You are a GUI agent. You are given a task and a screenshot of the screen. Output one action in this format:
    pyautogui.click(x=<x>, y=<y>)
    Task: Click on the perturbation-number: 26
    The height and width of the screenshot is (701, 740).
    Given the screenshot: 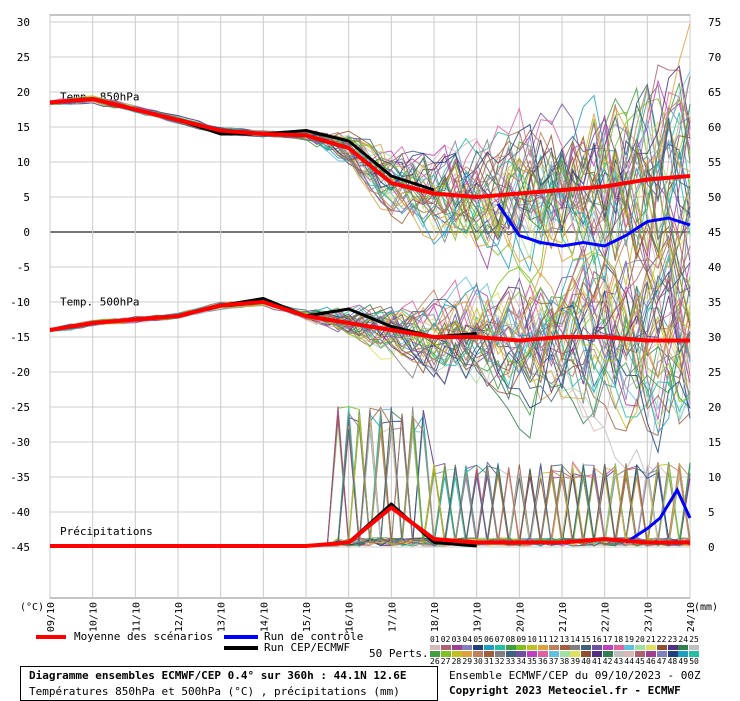 What is the action you would take?
    pyautogui.click(x=435, y=661)
    